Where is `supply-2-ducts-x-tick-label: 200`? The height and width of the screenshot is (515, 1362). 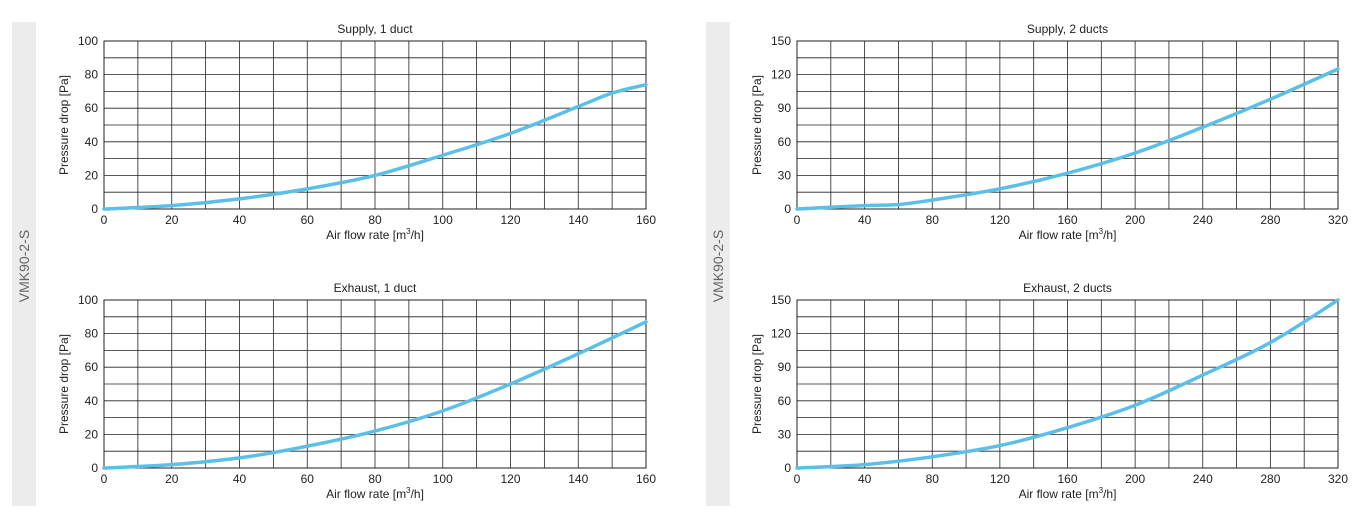 supply-2-ducts-x-tick-label: 200 is located at coordinates (1135, 220).